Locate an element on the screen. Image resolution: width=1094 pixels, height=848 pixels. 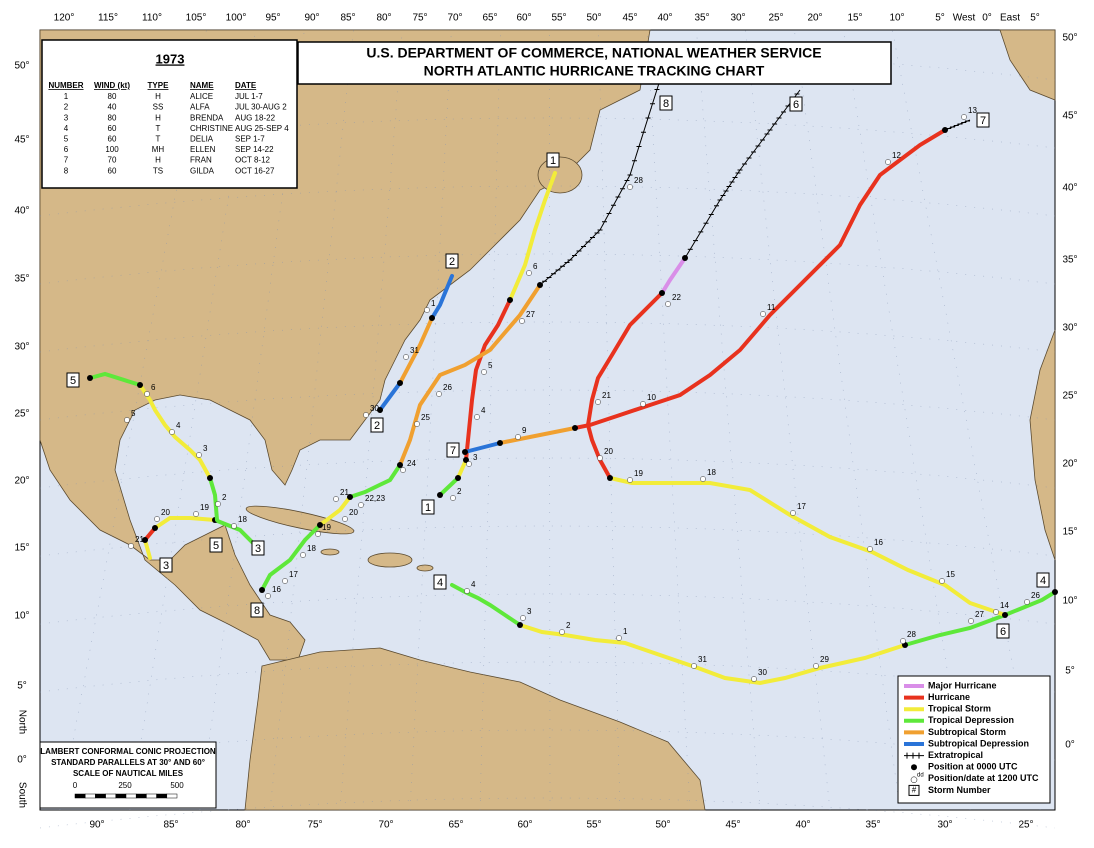
table-cell: BRENDA is located at coordinates (207, 117).